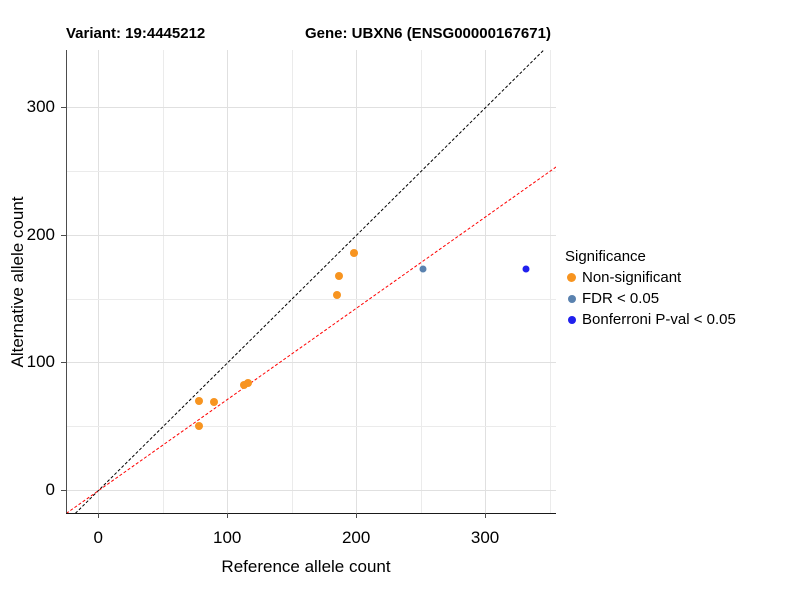 Image resolution: width=800 pixels, height=600 pixels. What do you see at coordinates (40, 362) in the screenshot?
I see `y-tick-label: 100` at bounding box center [40, 362].